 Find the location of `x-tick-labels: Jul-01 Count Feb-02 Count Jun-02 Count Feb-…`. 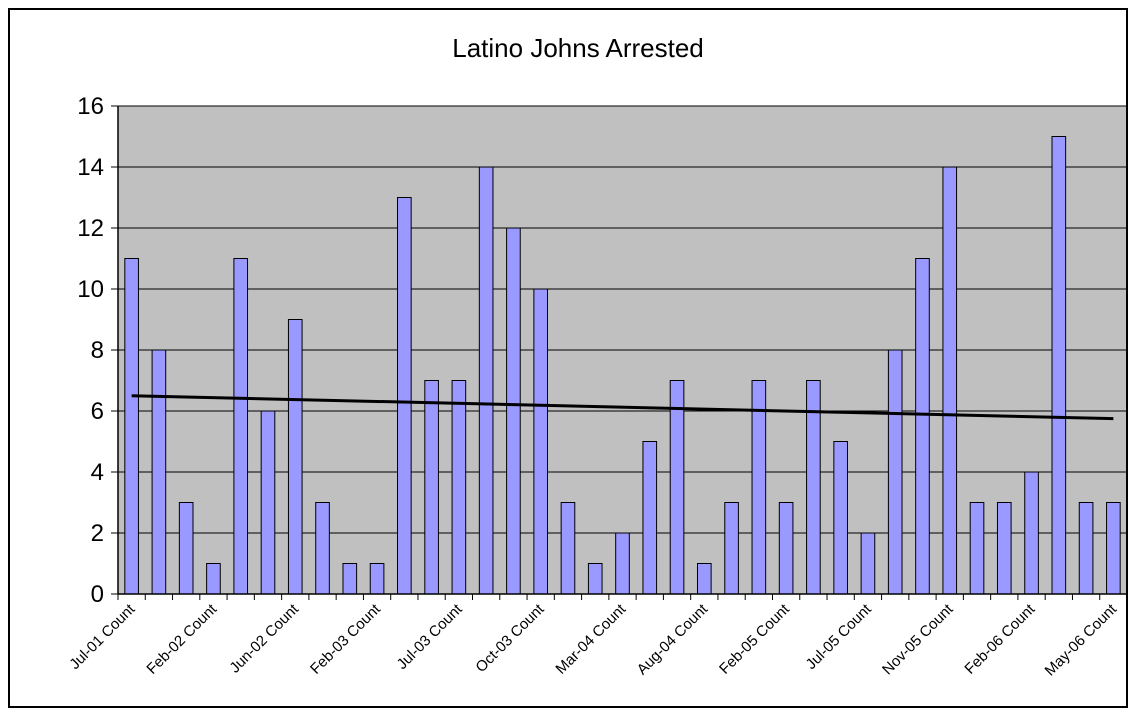

x-tick-labels: Jul-01 Count Feb-02 Count Jun-02 Count Feb-… is located at coordinates (593, 639).